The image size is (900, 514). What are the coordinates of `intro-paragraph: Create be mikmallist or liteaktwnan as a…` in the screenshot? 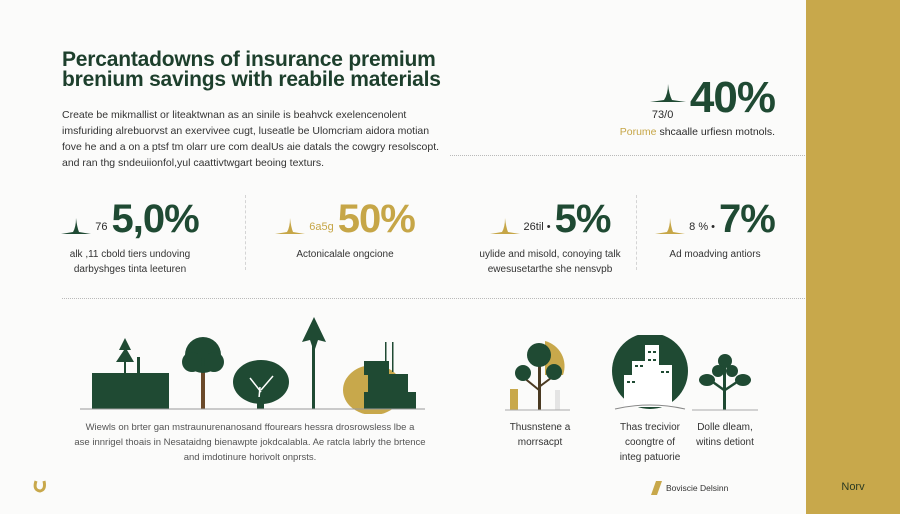 It's located at (262, 139).